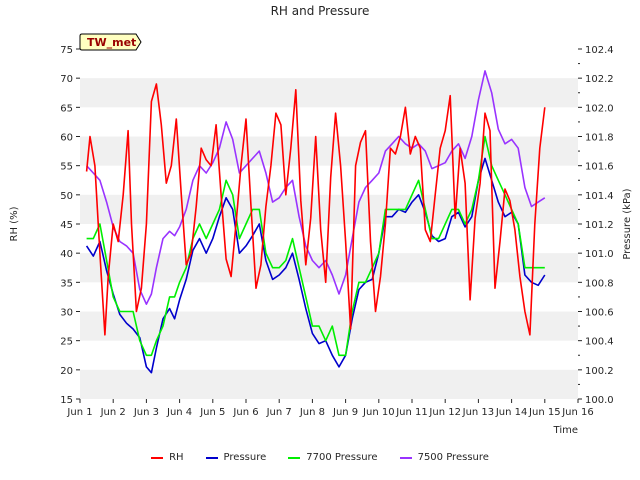  I want to click on y-right-tick-label: 101.0, so click(599, 254).